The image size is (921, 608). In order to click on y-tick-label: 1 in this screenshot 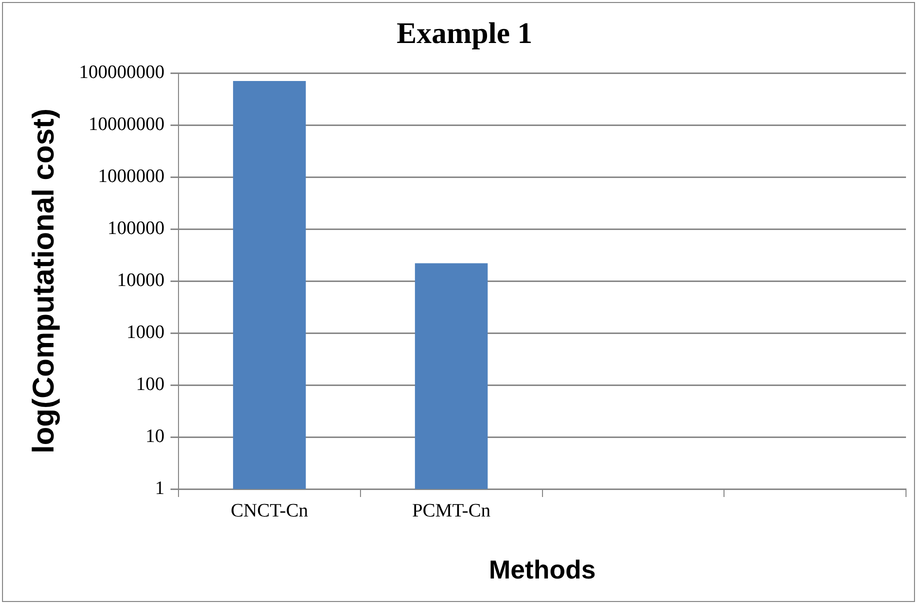, I will do `click(159, 488)`.